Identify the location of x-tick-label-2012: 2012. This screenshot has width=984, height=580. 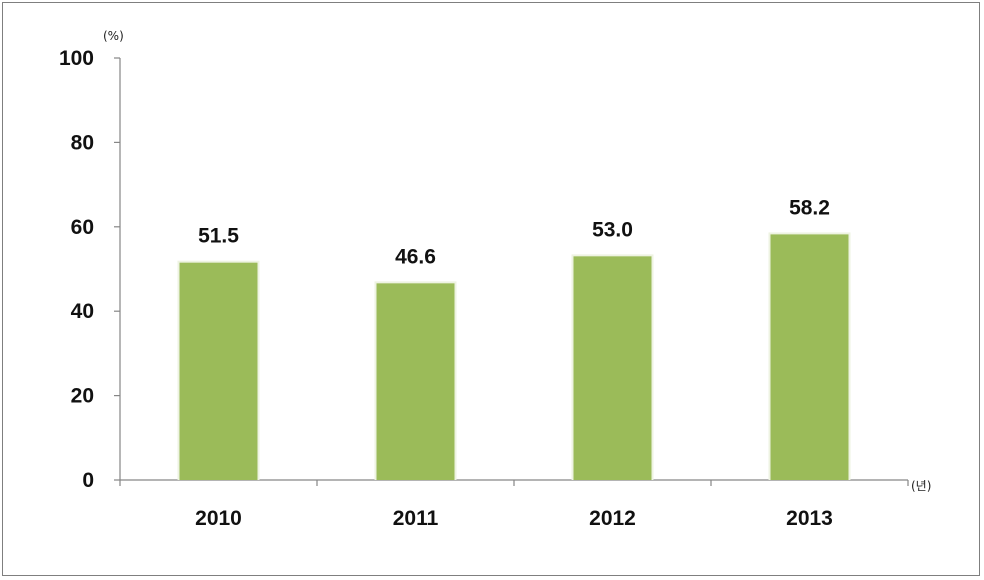
(612, 518).